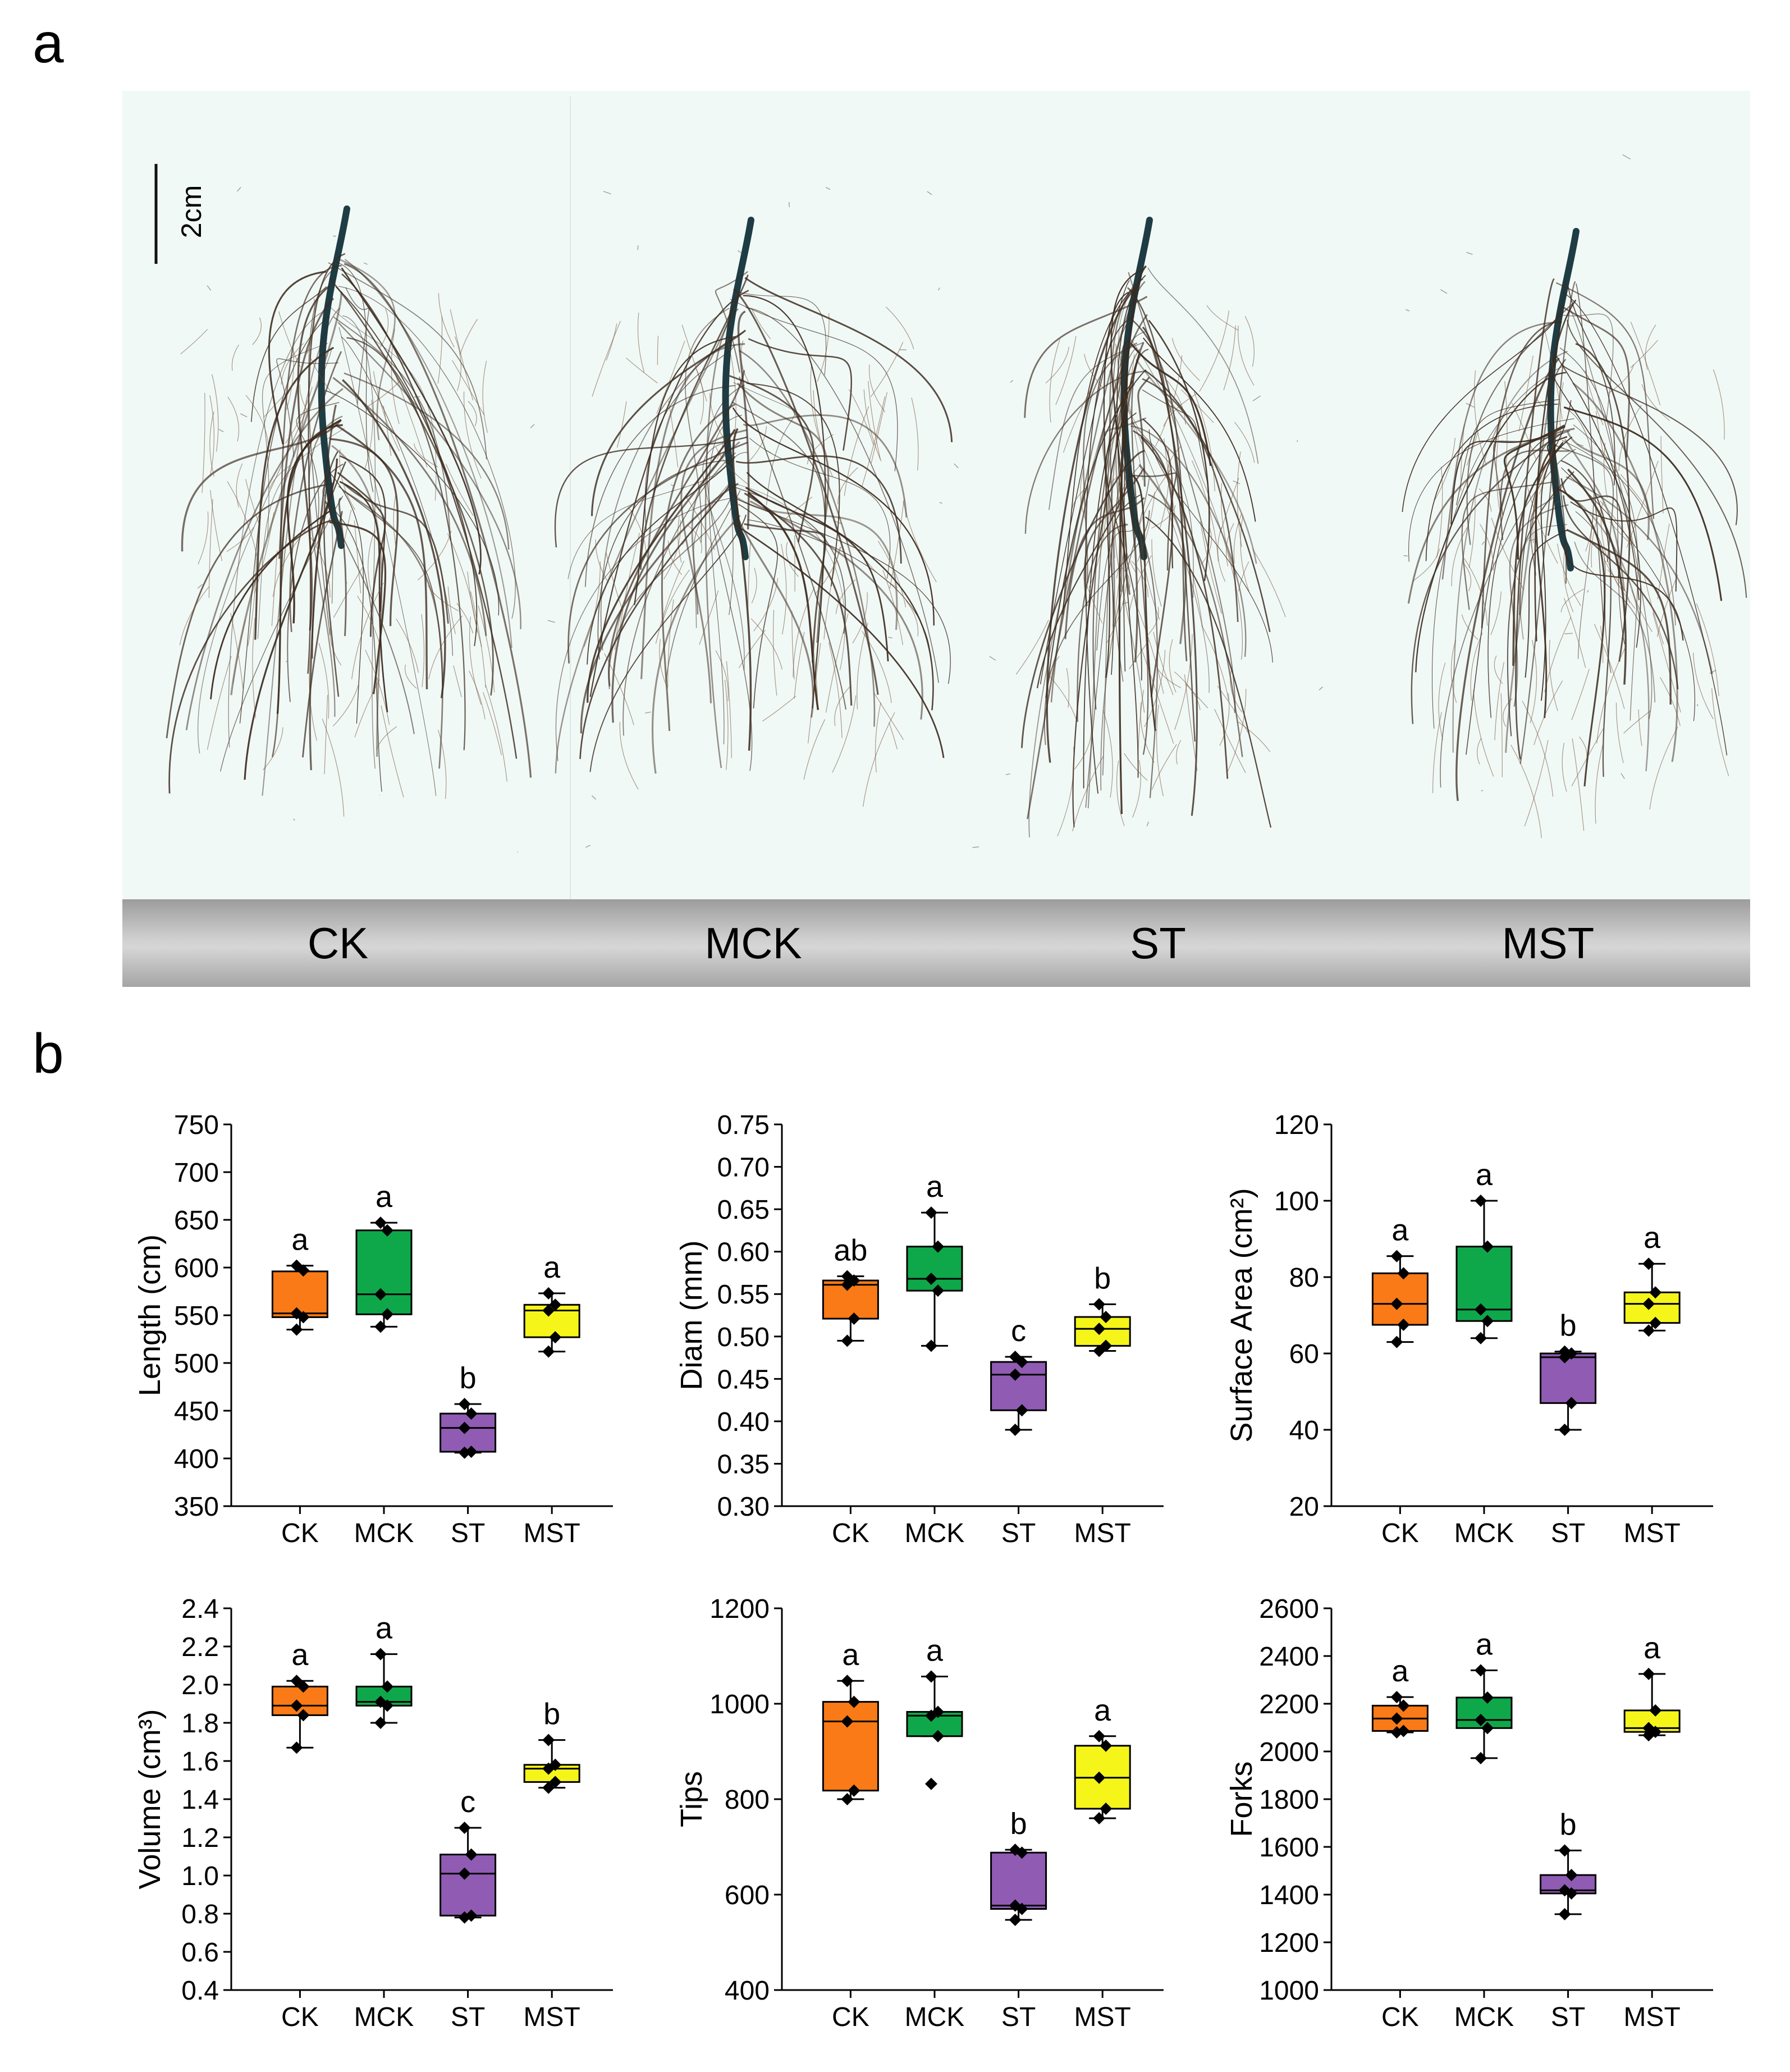 The height and width of the screenshot is (2072, 1790). What do you see at coordinates (743, 1125) in the screenshot?
I see `y-tick-label: 0.75` at bounding box center [743, 1125].